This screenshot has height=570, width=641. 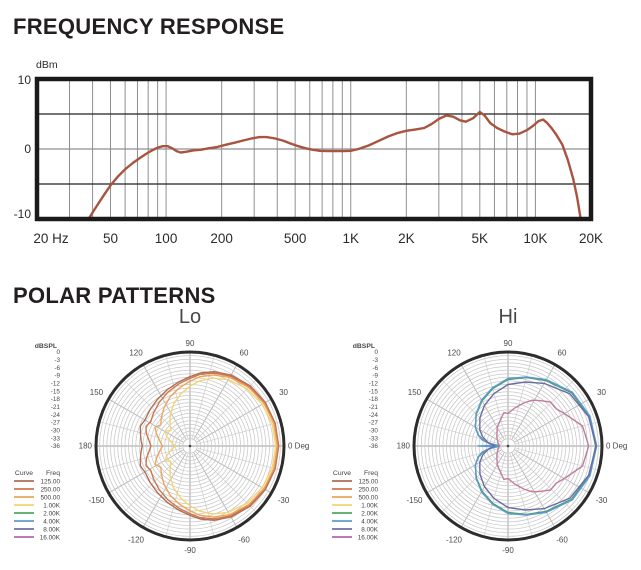 I want to click on polar-hi-angle-label: -90, so click(x=508, y=550).